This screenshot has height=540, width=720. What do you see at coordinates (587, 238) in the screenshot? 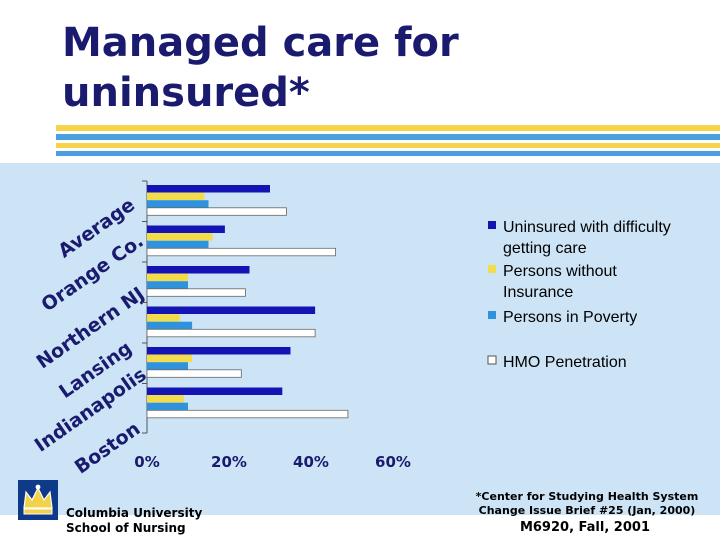
I see `legend-label: Uninsured with difficulty getting care` at bounding box center [587, 238].